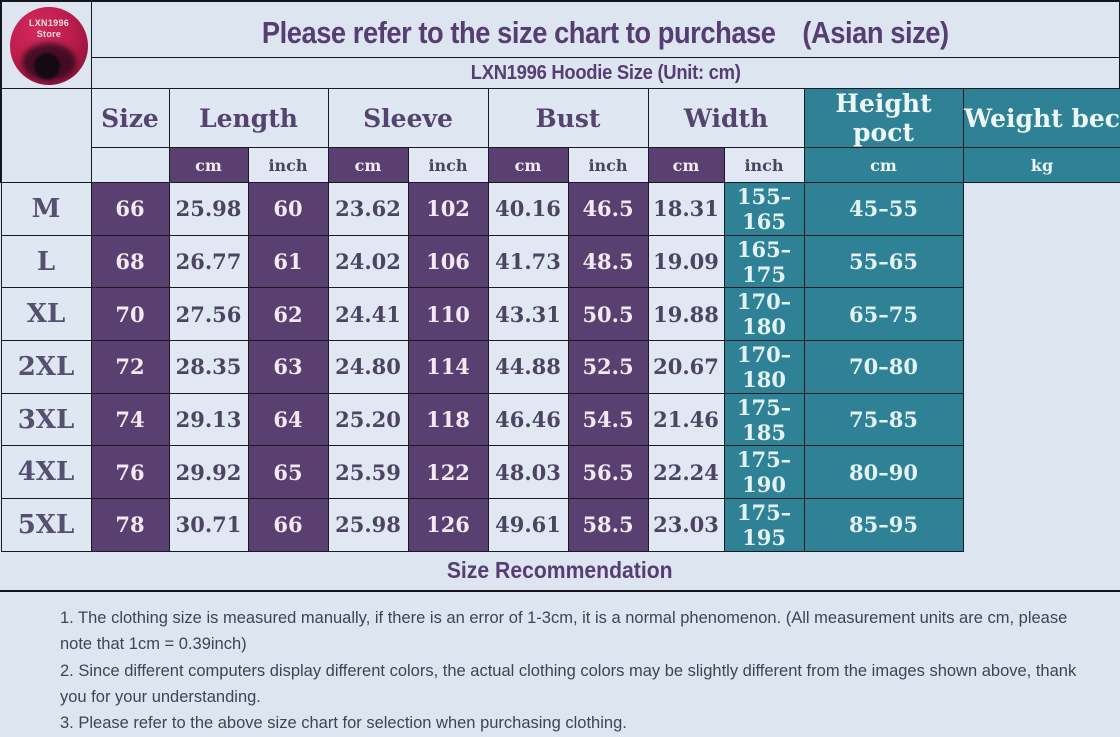  I want to click on table-left-gutter, so click(46, 135).